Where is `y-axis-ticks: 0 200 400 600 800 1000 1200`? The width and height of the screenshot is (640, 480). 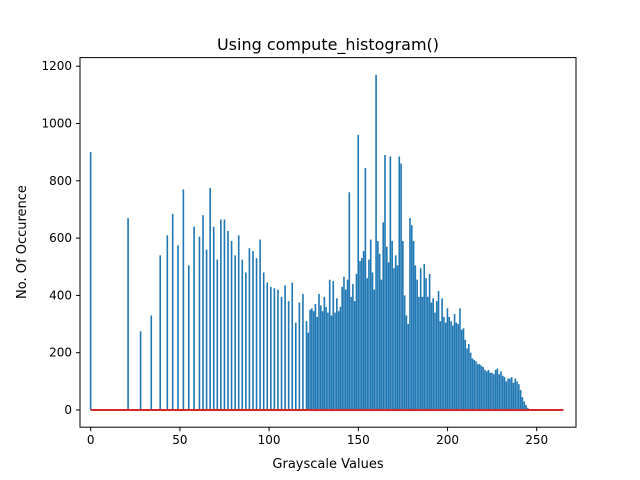 y-axis-ticks: 0 200 400 600 800 1000 1200 is located at coordinates (60, 238).